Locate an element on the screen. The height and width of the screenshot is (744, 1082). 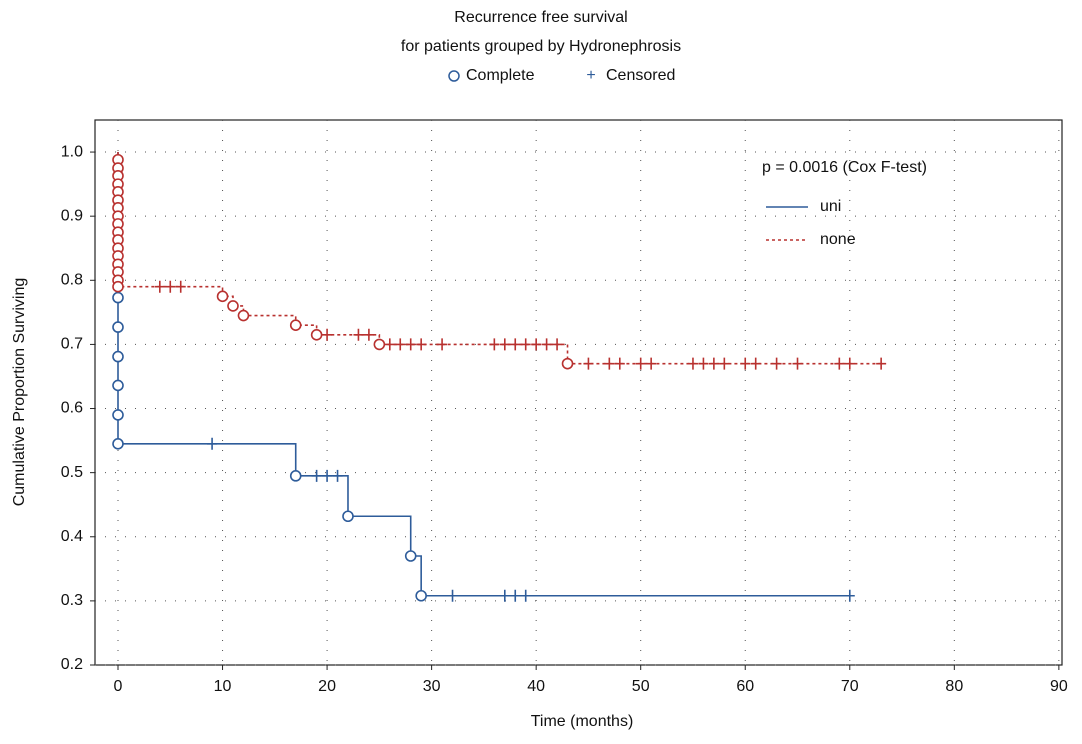
legend-label: none is located at coordinates (838, 239).